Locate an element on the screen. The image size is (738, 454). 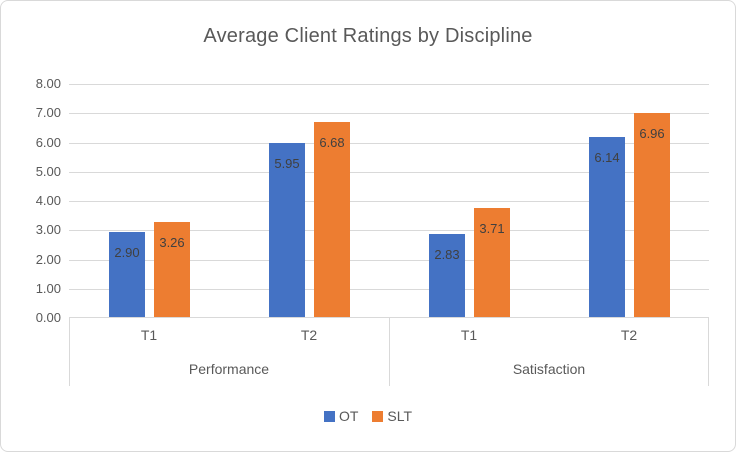
y-axis-tick-label: 6.00 is located at coordinates (48, 142).